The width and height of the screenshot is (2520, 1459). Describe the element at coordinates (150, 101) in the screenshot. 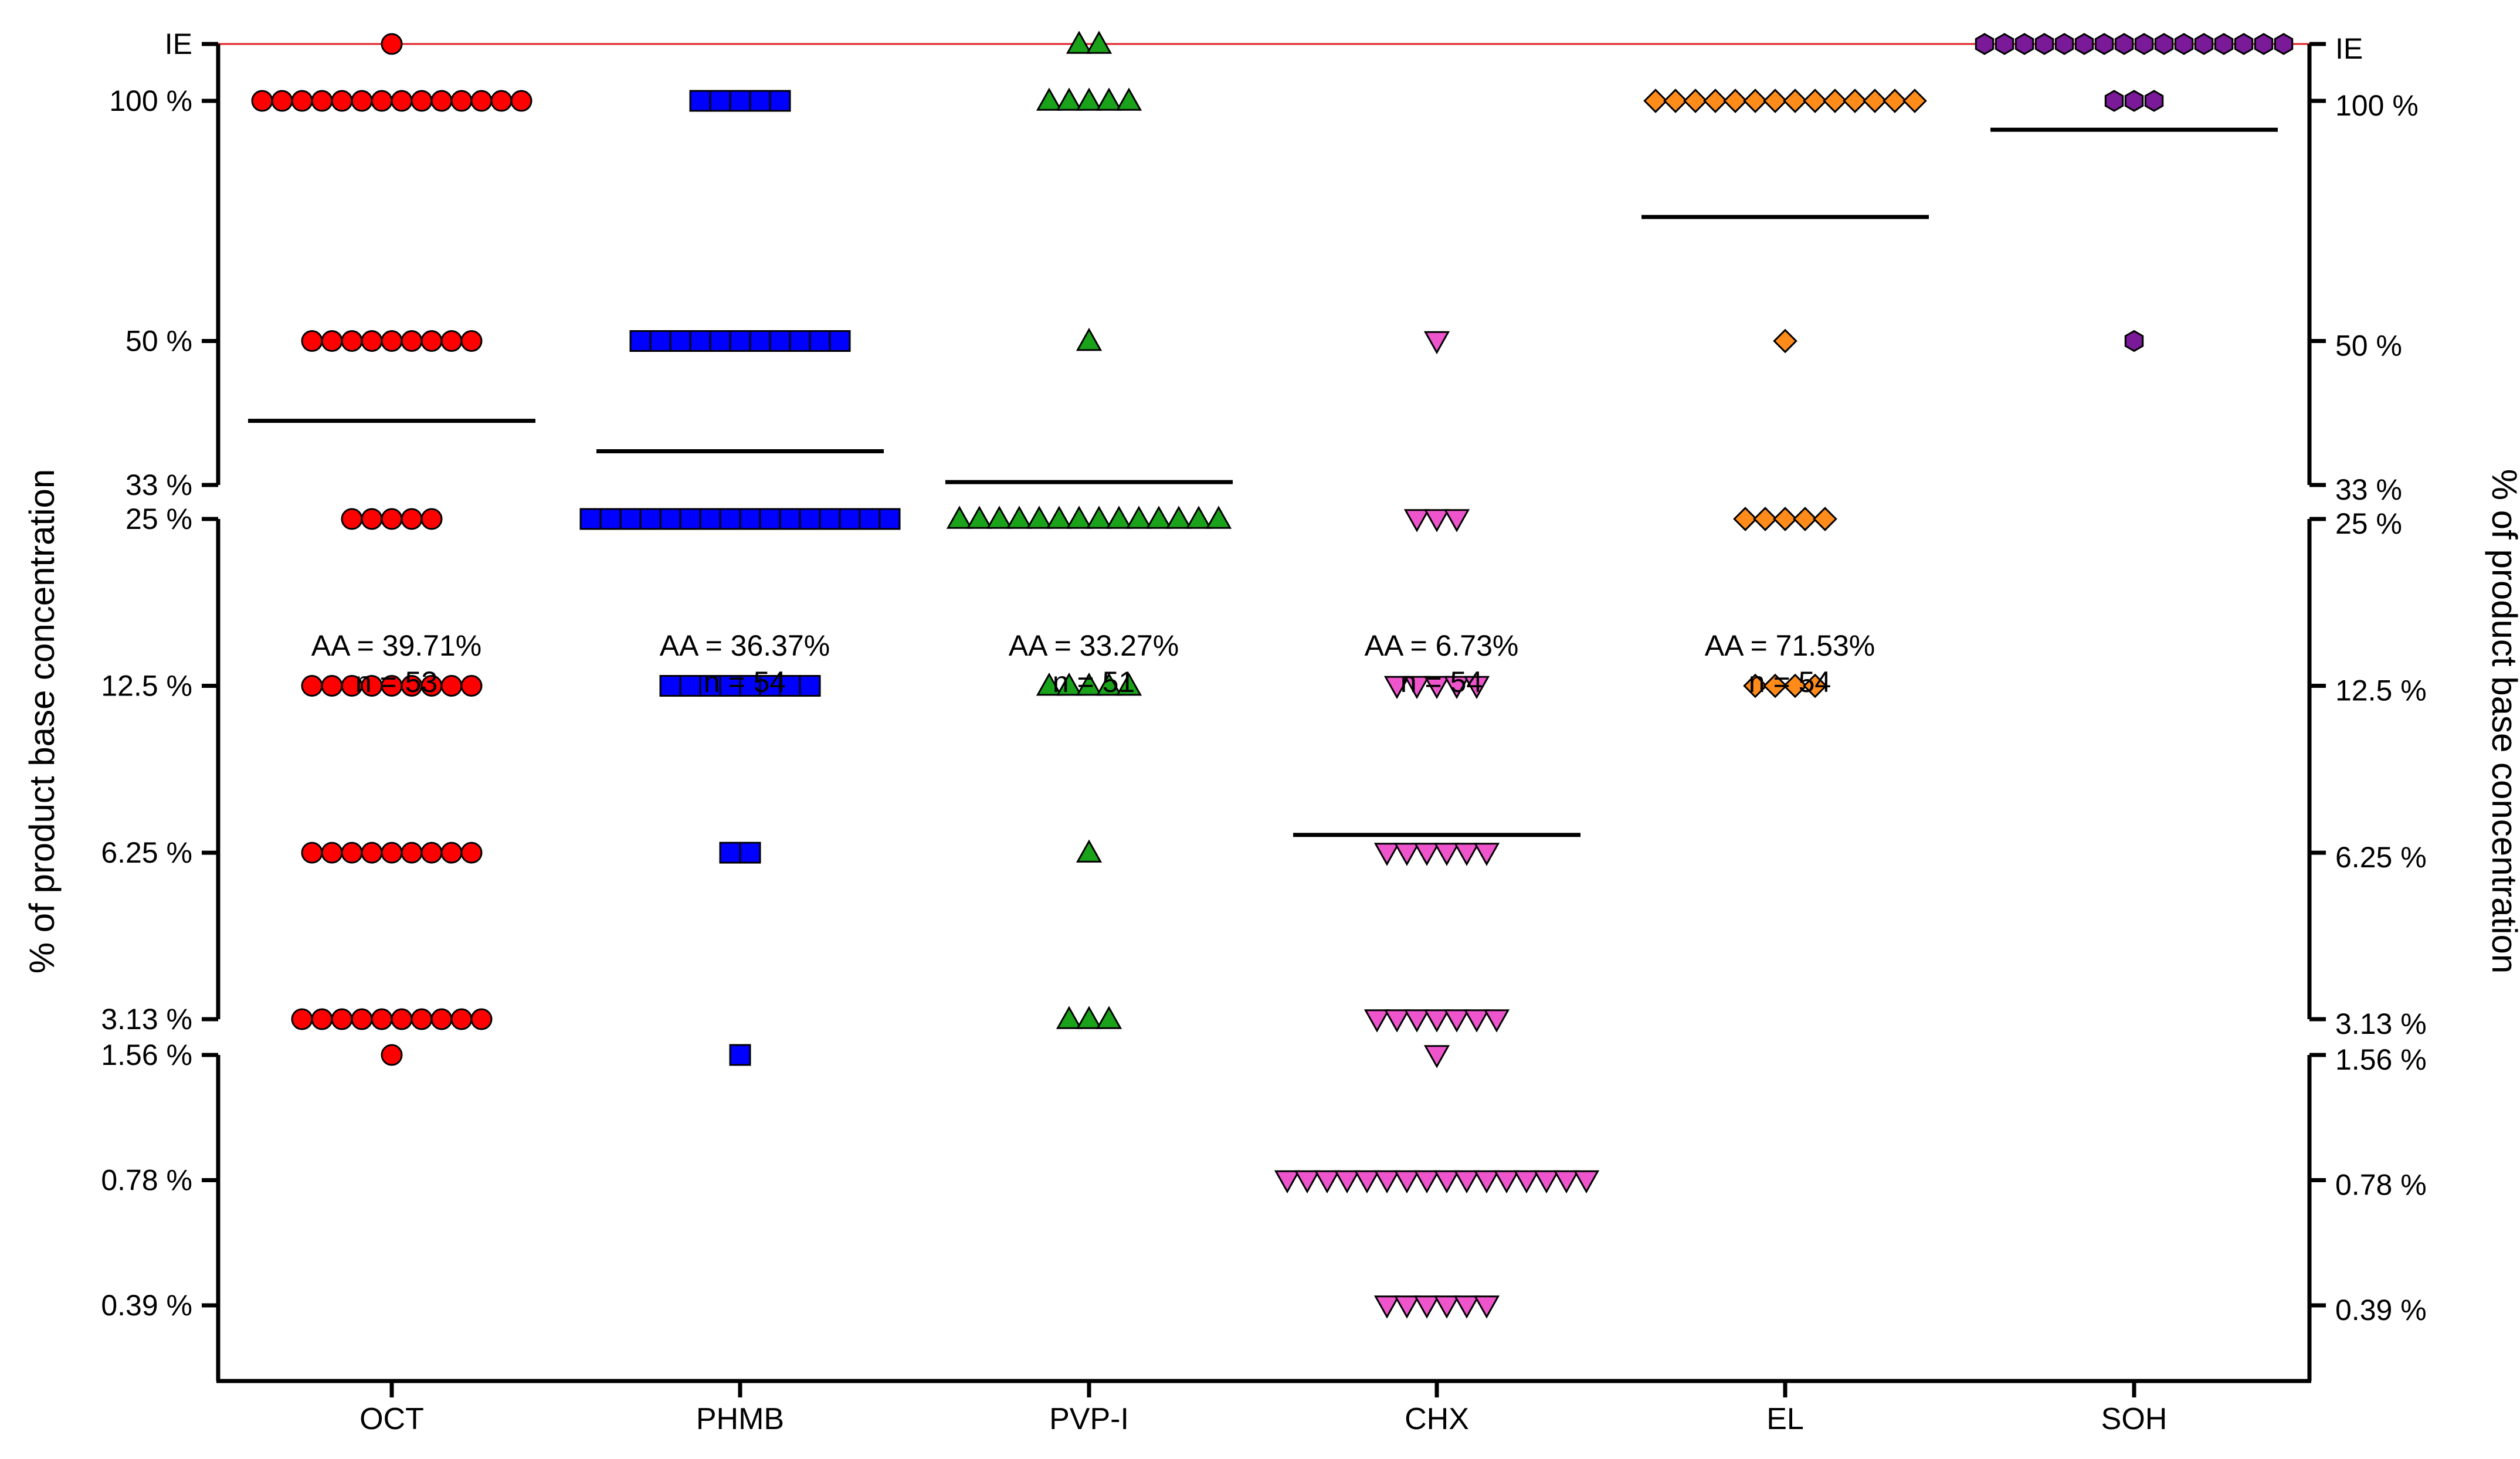

I see `y-tick-label-left: 100 %` at that location.